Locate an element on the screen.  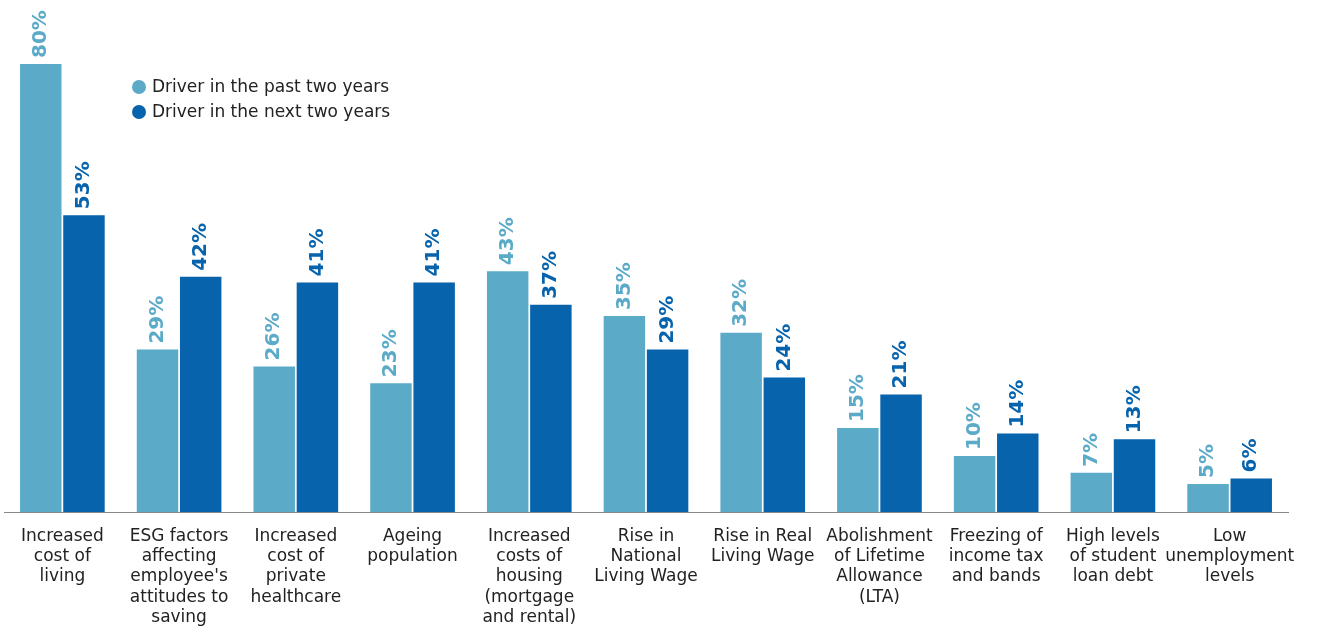
data-label: 32% is located at coordinates (739, 302).